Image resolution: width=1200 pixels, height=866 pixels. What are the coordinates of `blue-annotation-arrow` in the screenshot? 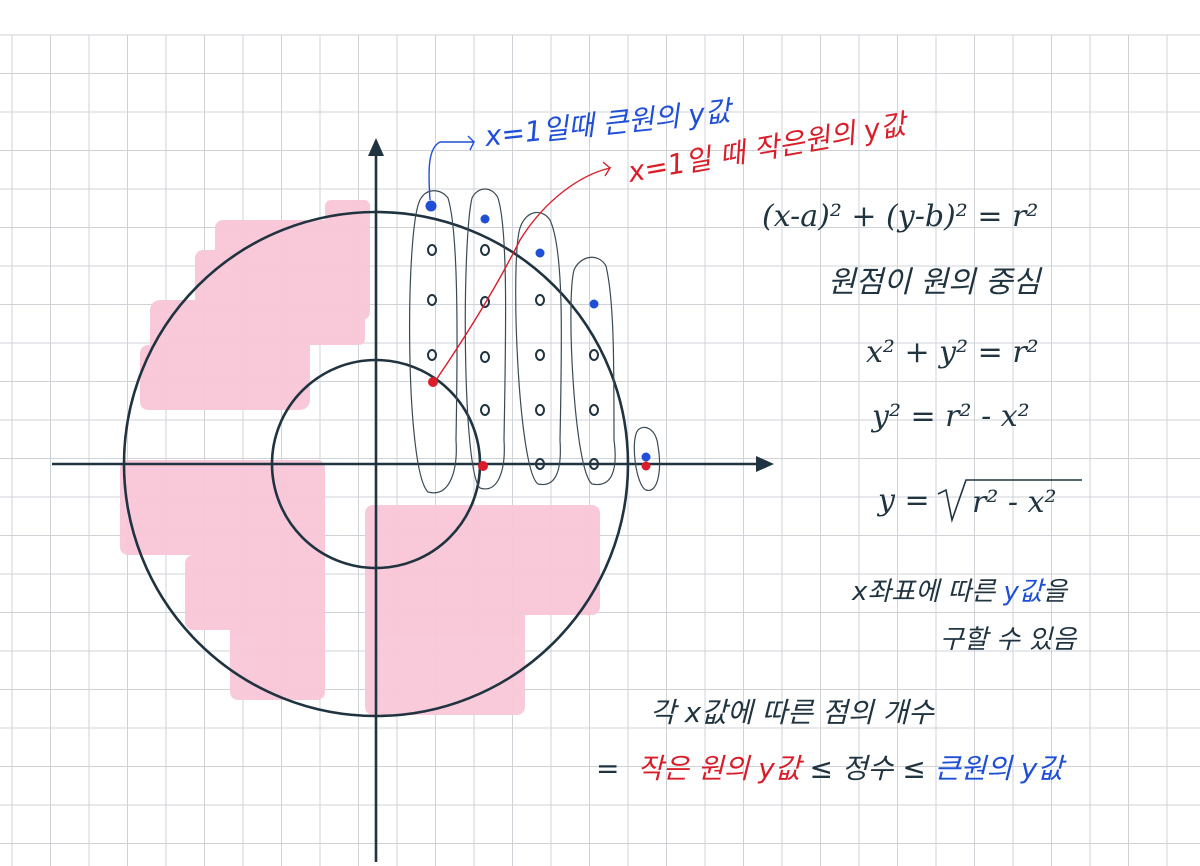 It's located at (452, 168).